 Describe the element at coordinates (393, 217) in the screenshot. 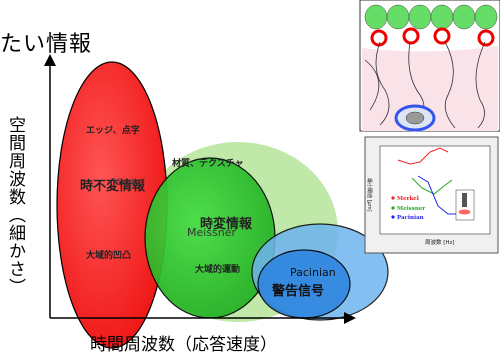

I see `legend-marker-pacinian` at that location.